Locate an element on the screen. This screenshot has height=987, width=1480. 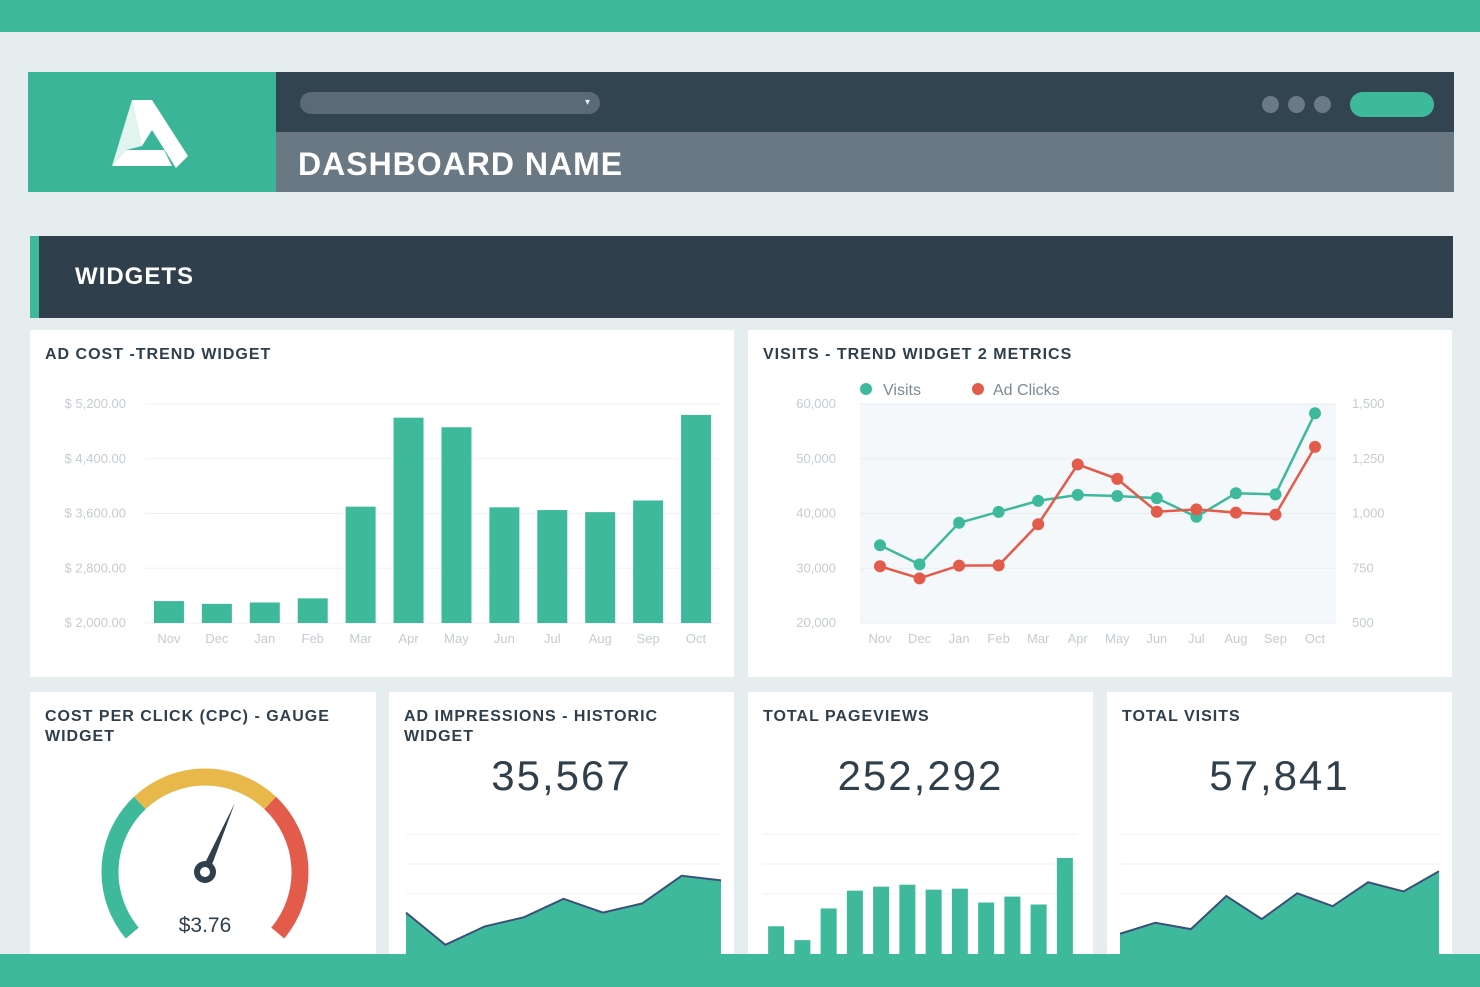
gauge-segment is located at coordinates (123, 867).